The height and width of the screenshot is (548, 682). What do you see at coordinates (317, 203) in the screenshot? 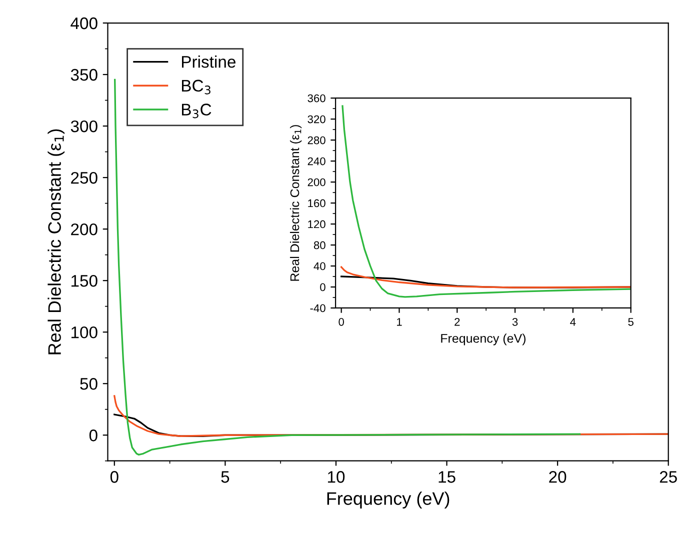
I see `y-tick-label: 160` at bounding box center [317, 203].